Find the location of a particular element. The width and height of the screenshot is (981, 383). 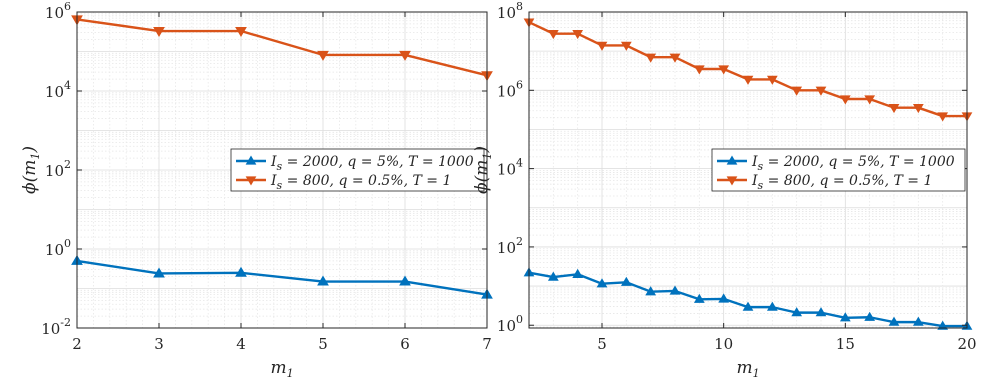

x-tick-label: 6 is located at coordinates (405, 344).